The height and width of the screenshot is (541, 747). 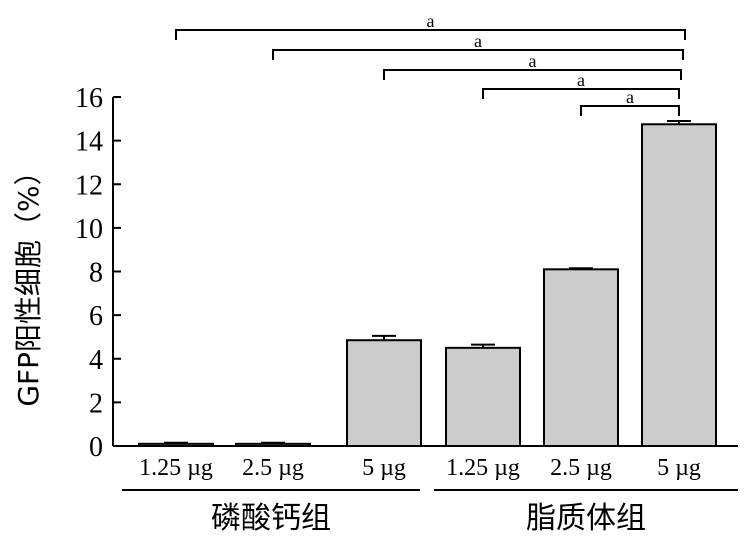 What do you see at coordinates (96, 360) in the screenshot?
I see `y-tick-label: 4` at bounding box center [96, 360].